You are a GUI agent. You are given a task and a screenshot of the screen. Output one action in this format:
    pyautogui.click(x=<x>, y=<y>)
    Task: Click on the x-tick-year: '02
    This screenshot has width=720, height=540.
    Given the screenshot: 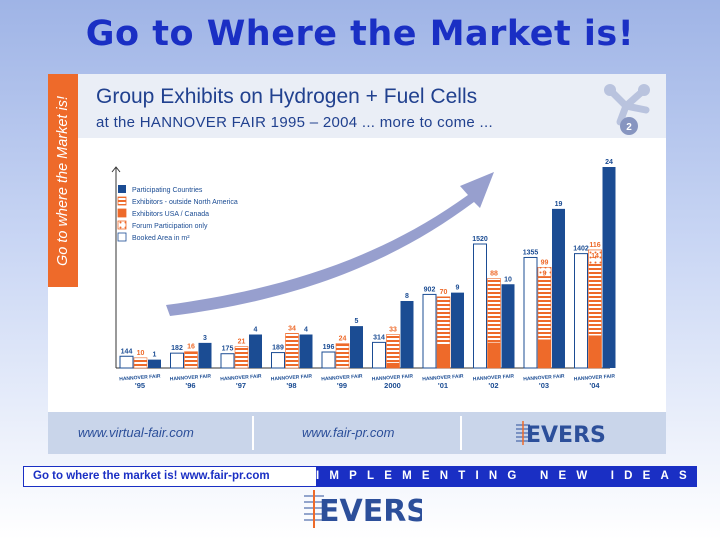 What is the action you would take?
    pyautogui.click(x=493, y=385)
    